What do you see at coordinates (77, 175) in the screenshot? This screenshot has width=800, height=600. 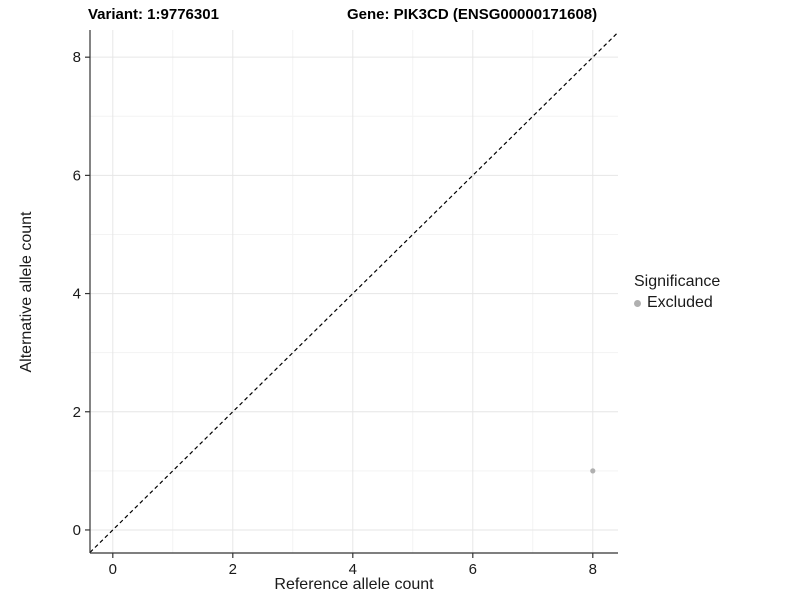 I see `y-tick-label: 6` at bounding box center [77, 175].